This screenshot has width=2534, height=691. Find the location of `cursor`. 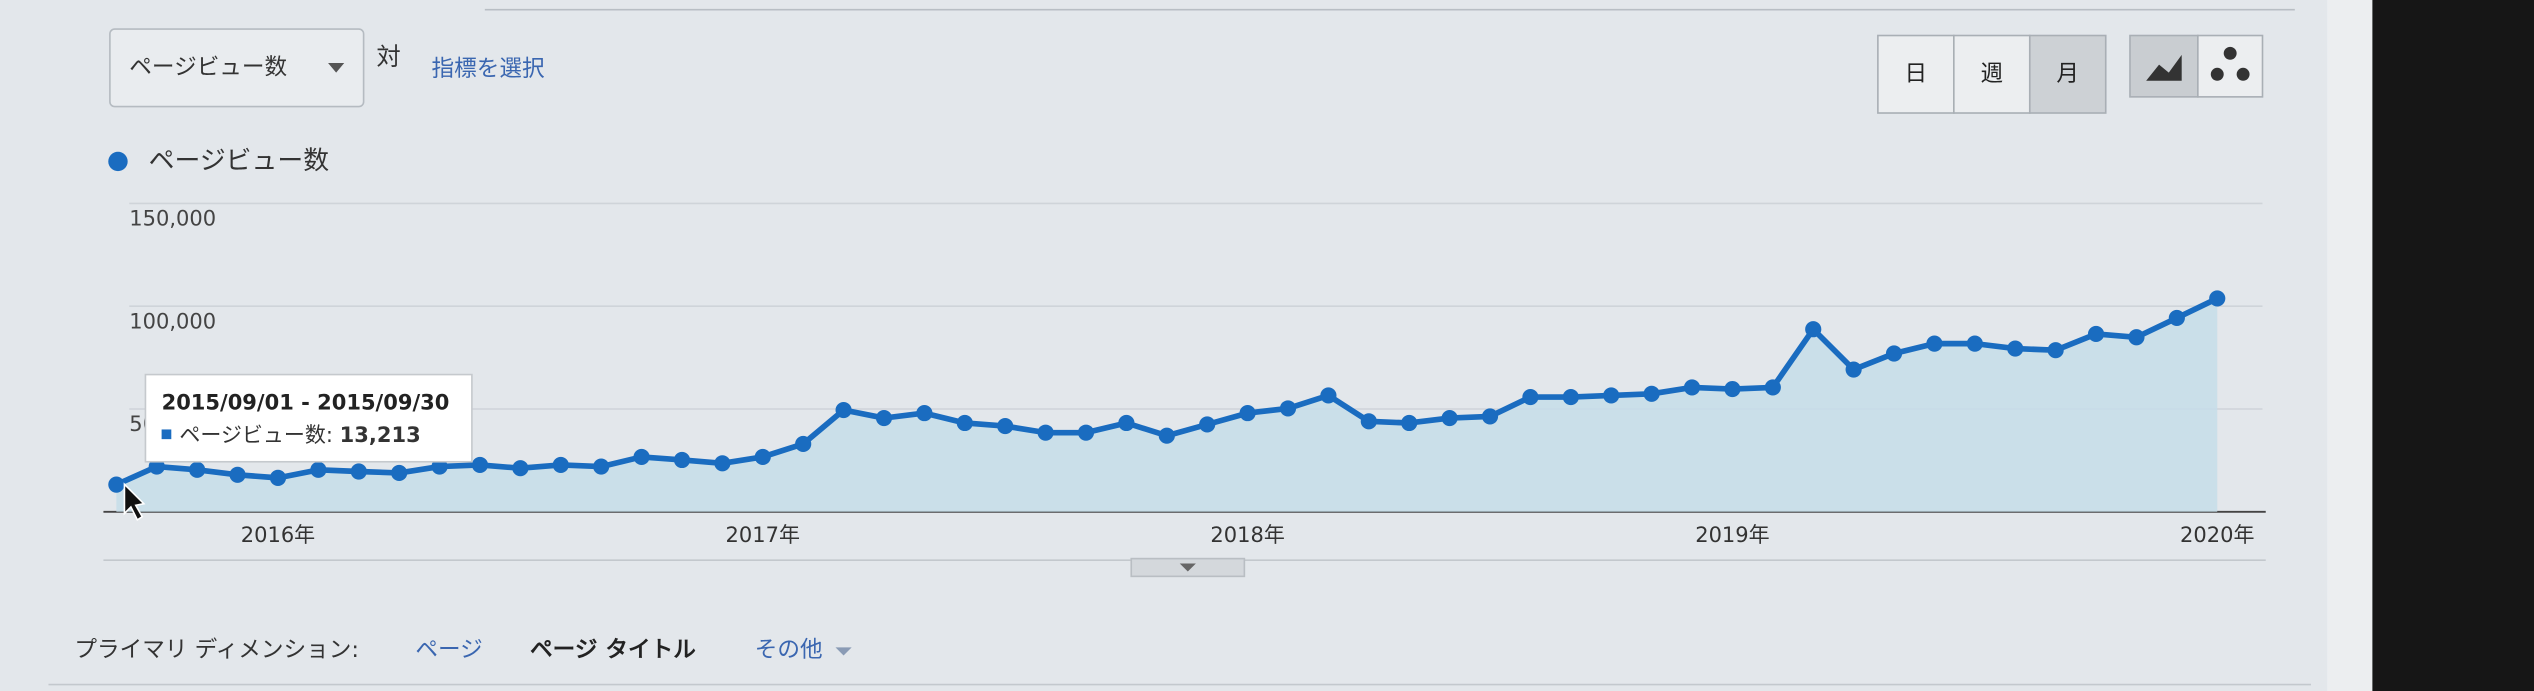

cursor is located at coordinates (134, 502).